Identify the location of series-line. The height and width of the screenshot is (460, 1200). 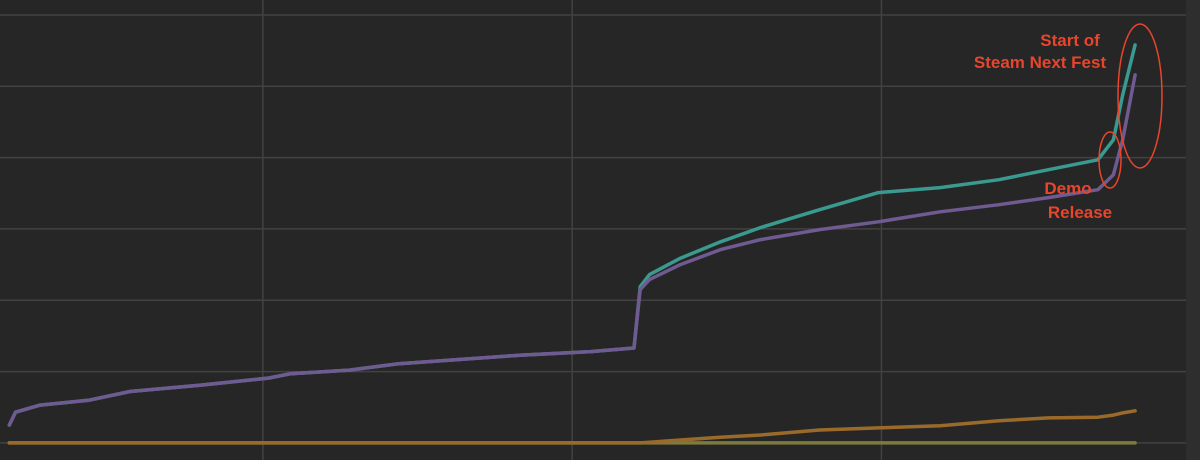
(572, 427).